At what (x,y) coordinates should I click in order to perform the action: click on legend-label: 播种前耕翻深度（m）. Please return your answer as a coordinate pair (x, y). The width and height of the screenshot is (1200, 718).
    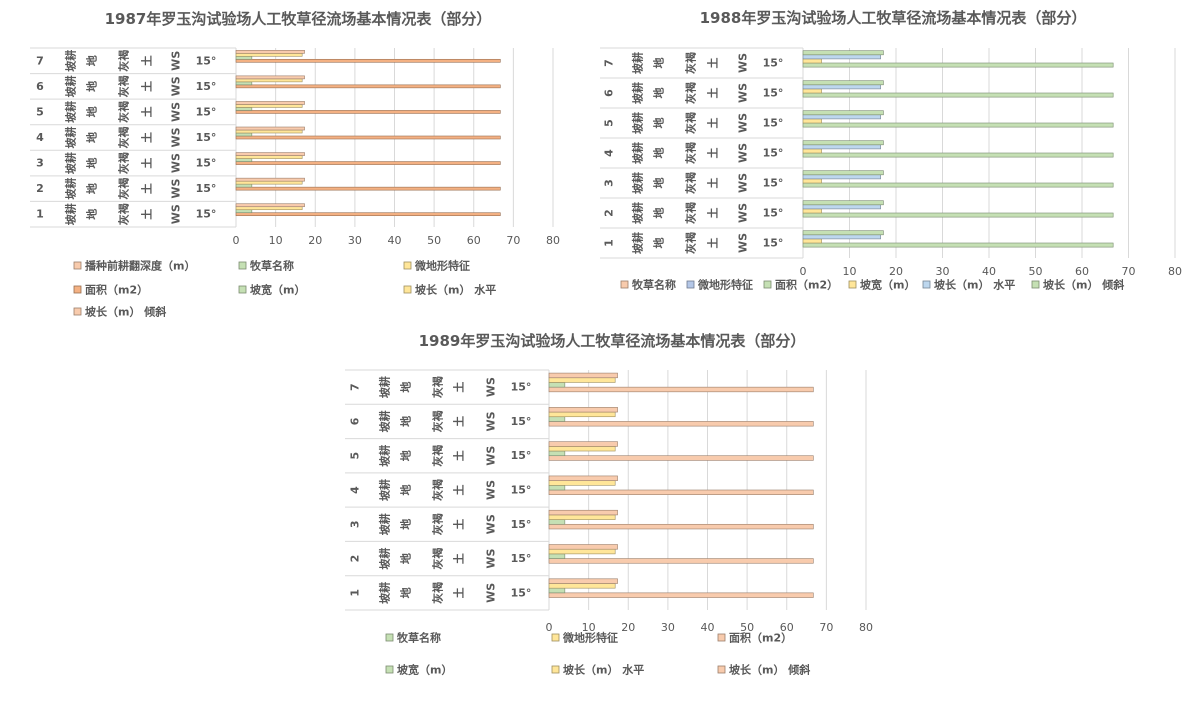
    Looking at the image, I should click on (140, 266).